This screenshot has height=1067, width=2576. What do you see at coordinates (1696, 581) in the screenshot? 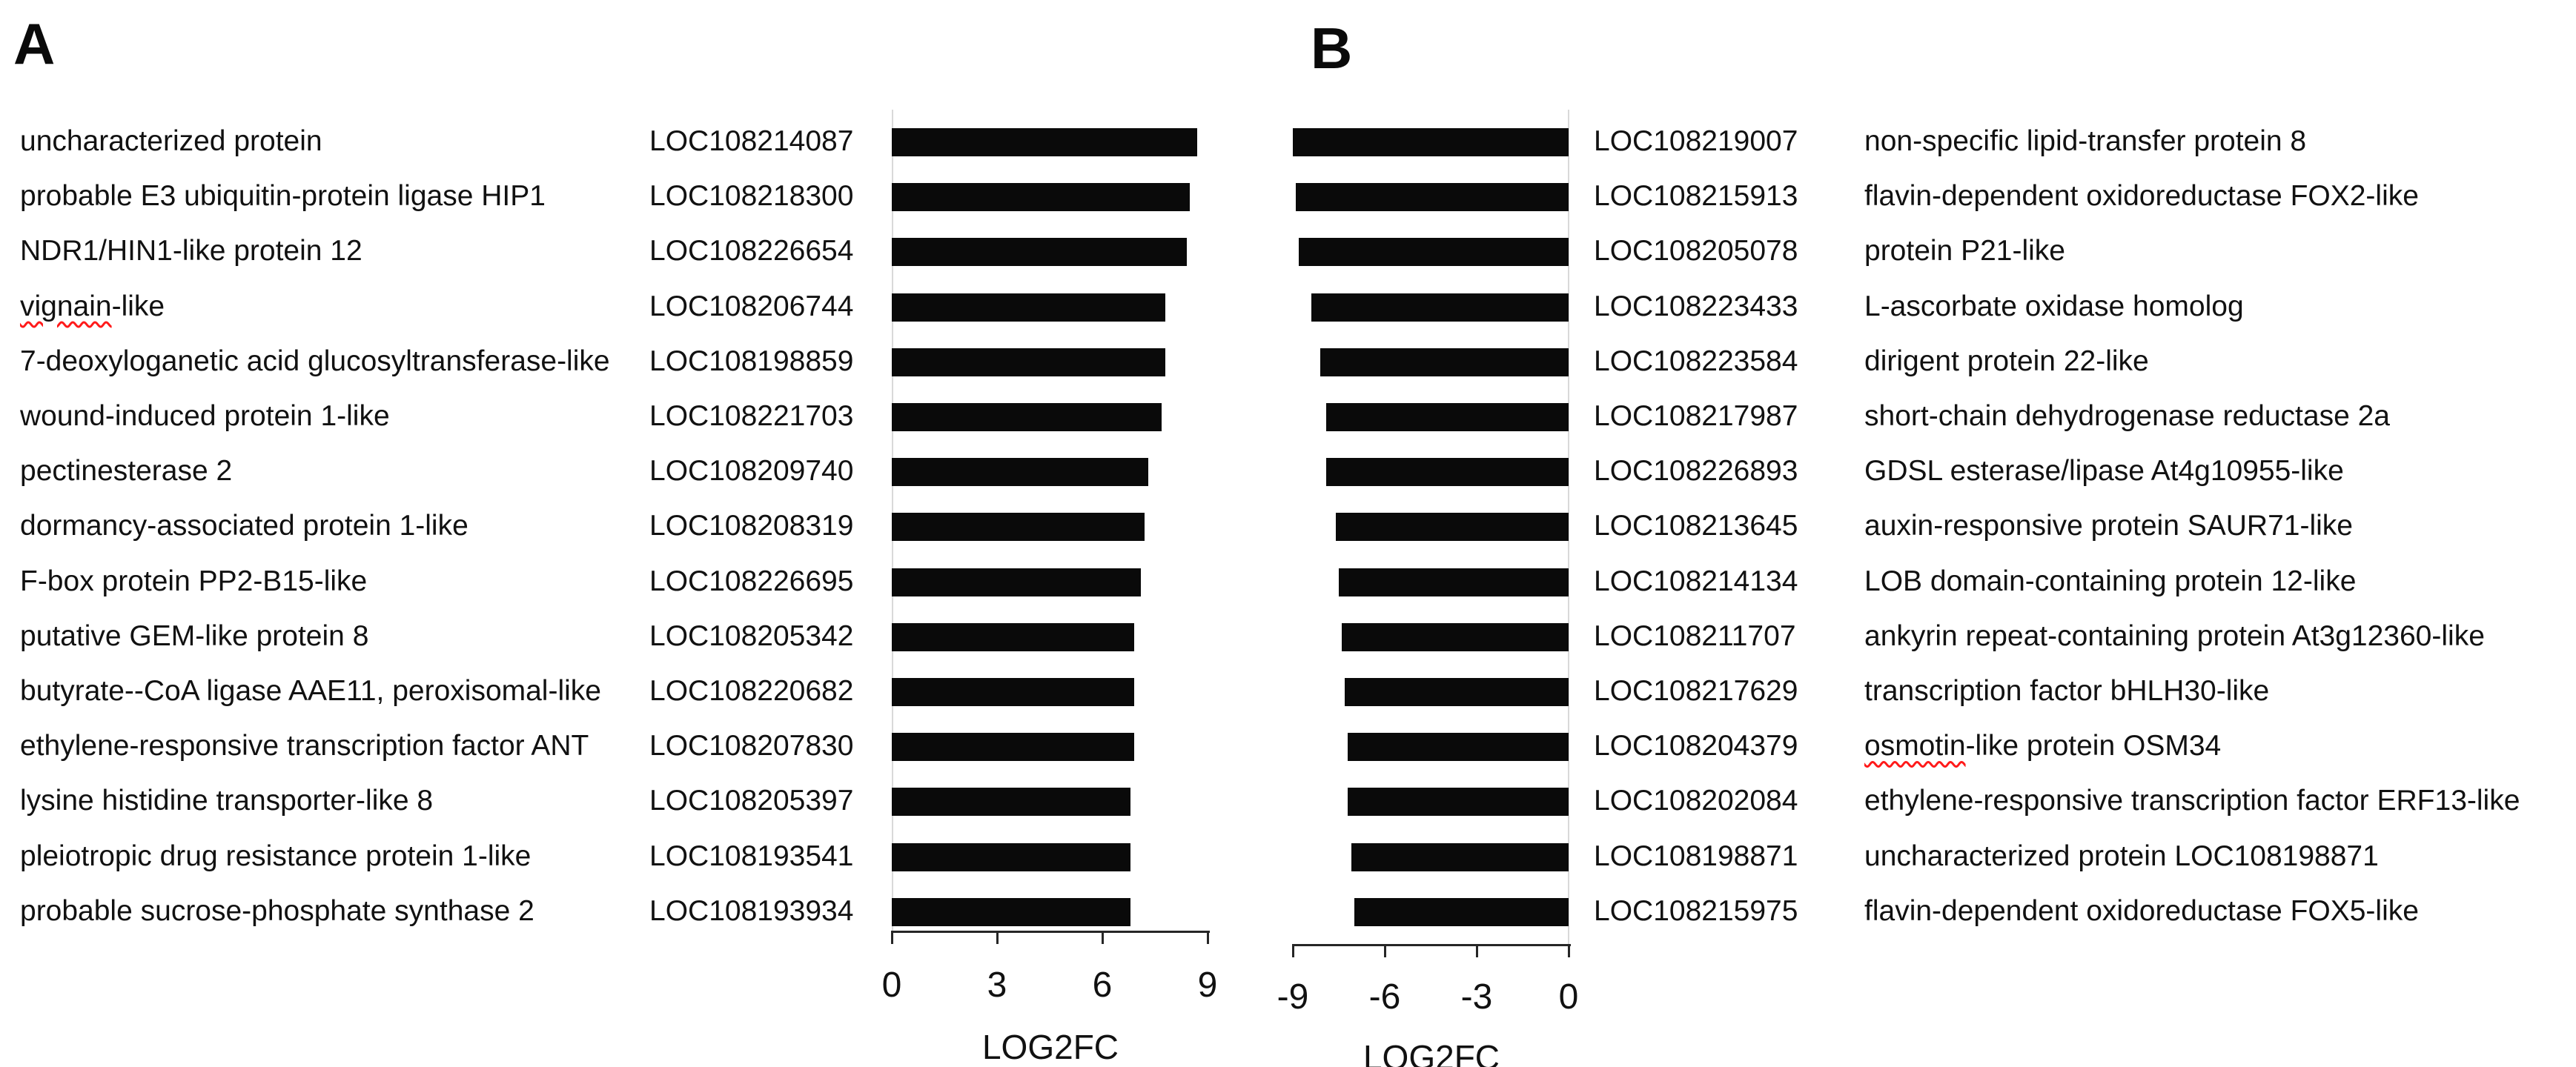
I see `gene-locus-id: LOC108214134` at bounding box center [1696, 581].